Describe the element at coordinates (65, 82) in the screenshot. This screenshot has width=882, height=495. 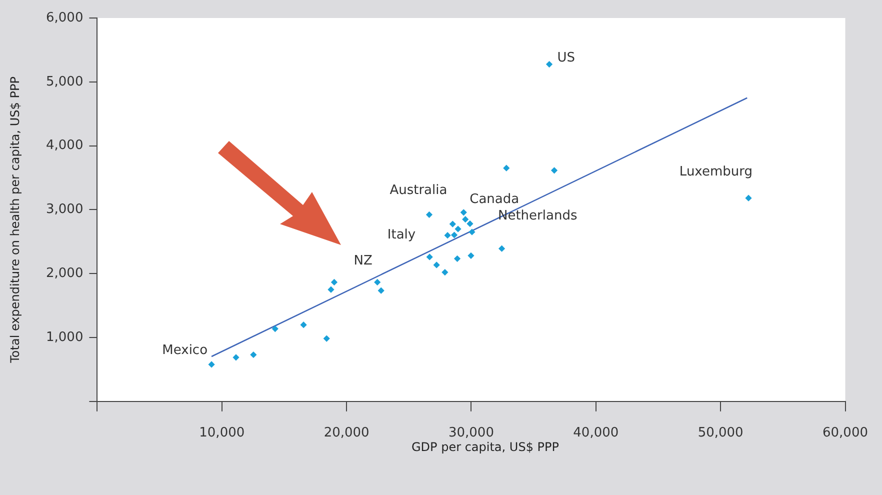
I see `y-tick-label: 5,000` at that location.